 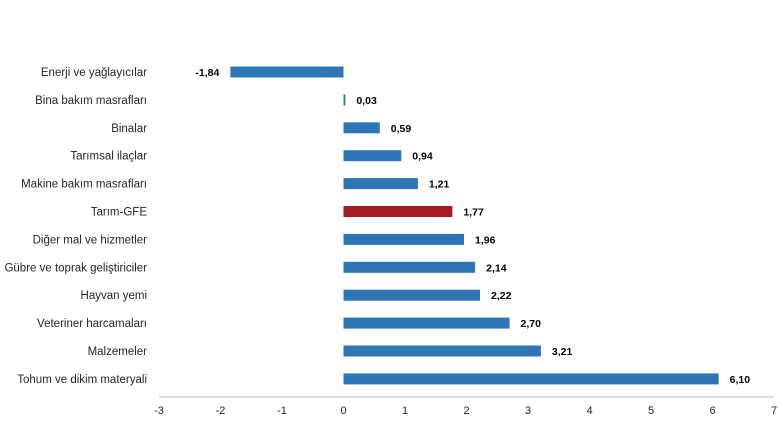 I want to click on x-tick-label: 1, so click(x=405, y=411).